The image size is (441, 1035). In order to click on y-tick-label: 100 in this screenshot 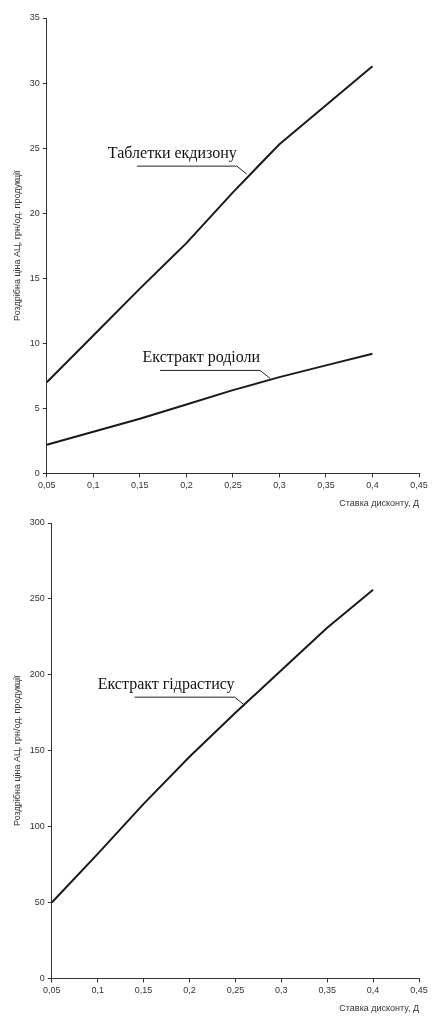, I will do `click(37, 826)`.